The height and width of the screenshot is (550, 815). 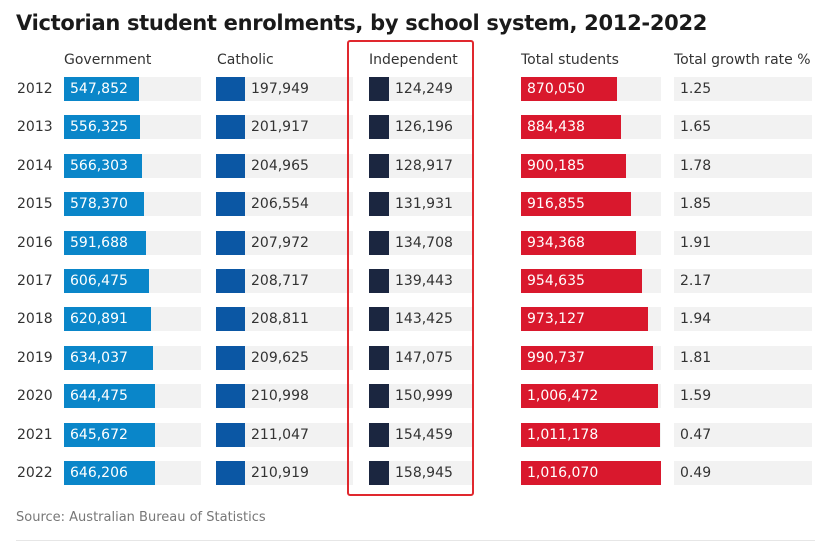 I want to click on year-label: 2020, so click(x=35, y=396).